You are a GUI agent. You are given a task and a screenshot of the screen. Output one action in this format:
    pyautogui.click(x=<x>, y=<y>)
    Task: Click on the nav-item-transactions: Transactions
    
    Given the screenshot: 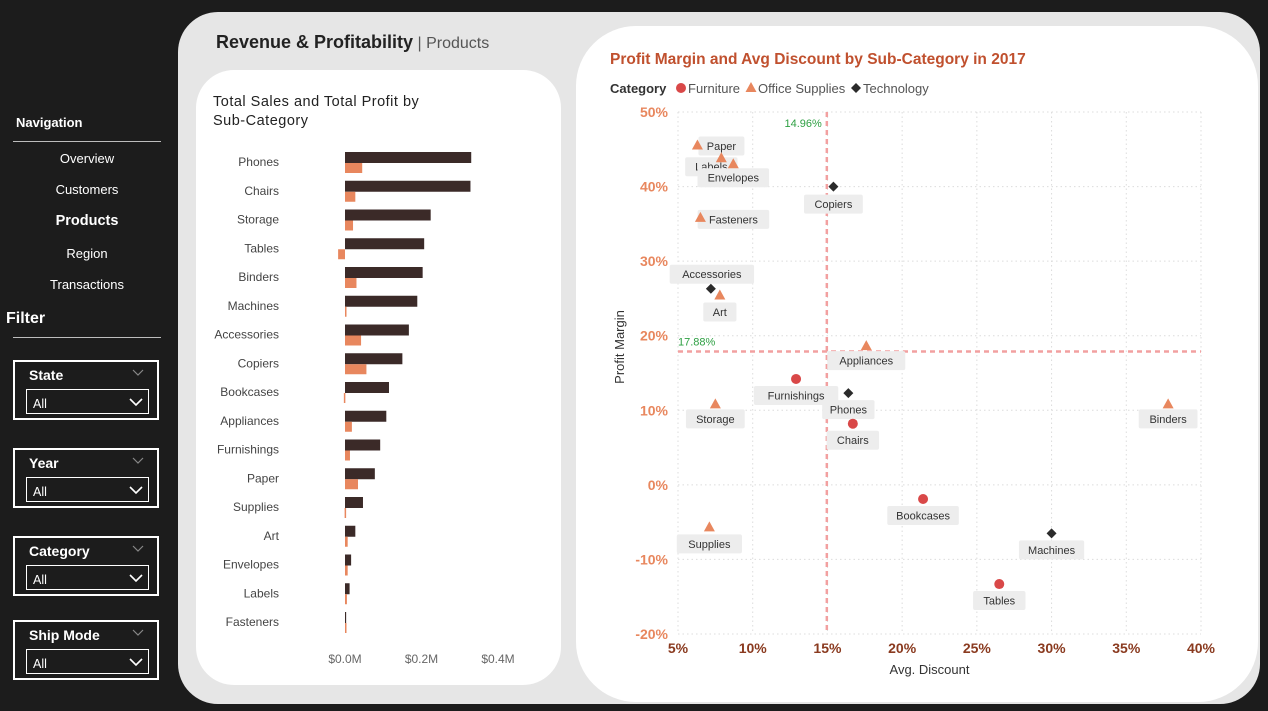 What is the action you would take?
    pyautogui.click(x=87, y=284)
    